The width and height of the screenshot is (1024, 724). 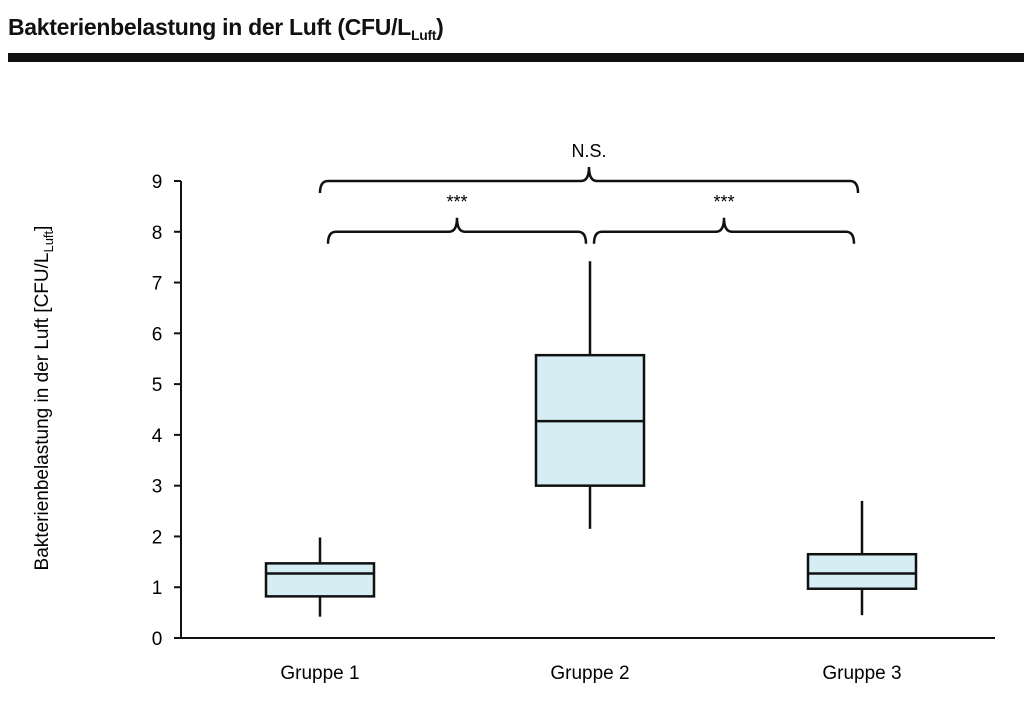 I want to click on x-category-label: Gruppe 3, so click(x=861, y=673).